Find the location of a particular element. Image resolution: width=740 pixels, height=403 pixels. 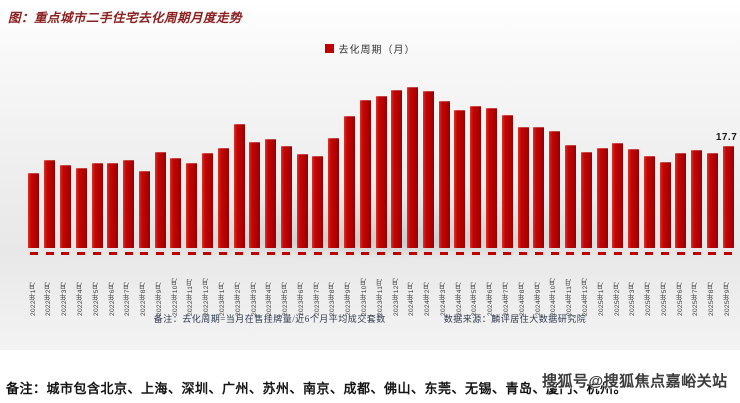

bar-column: 2023年9月 is located at coordinates (350, 188).